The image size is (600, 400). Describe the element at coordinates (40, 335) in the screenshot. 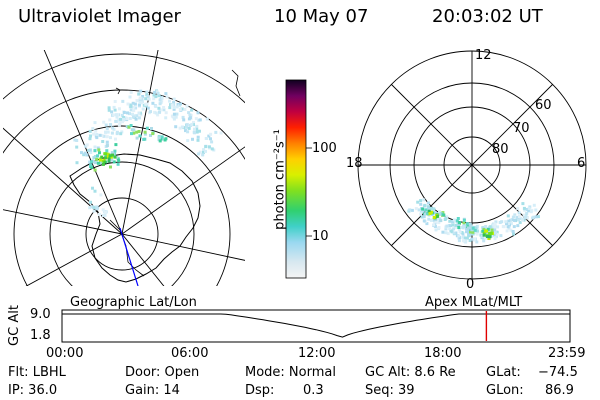

I see `timeline-ytick: 1.8` at that location.